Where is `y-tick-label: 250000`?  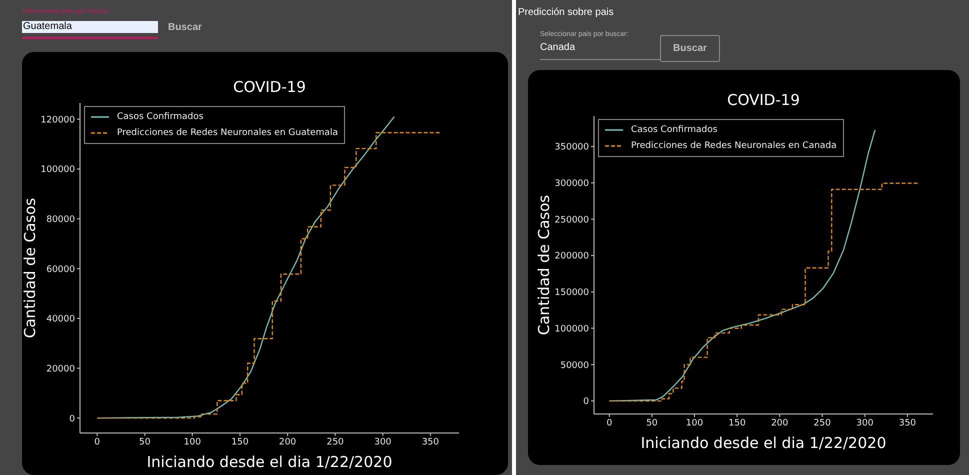
y-tick-label: 250000 is located at coordinates (572, 220).